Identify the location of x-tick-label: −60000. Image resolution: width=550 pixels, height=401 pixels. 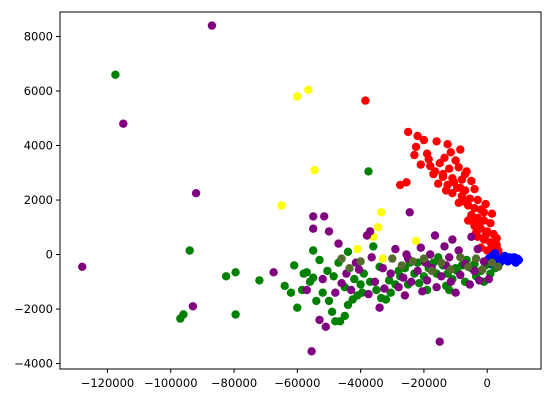
(297, 383).